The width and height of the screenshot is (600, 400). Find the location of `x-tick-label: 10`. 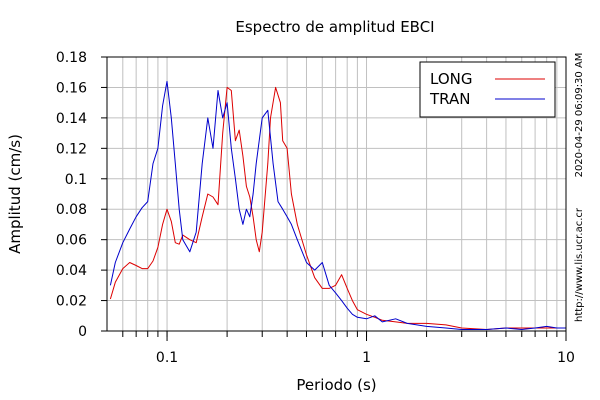

x-tick-label: 10 is located at coordinates (566, 358).